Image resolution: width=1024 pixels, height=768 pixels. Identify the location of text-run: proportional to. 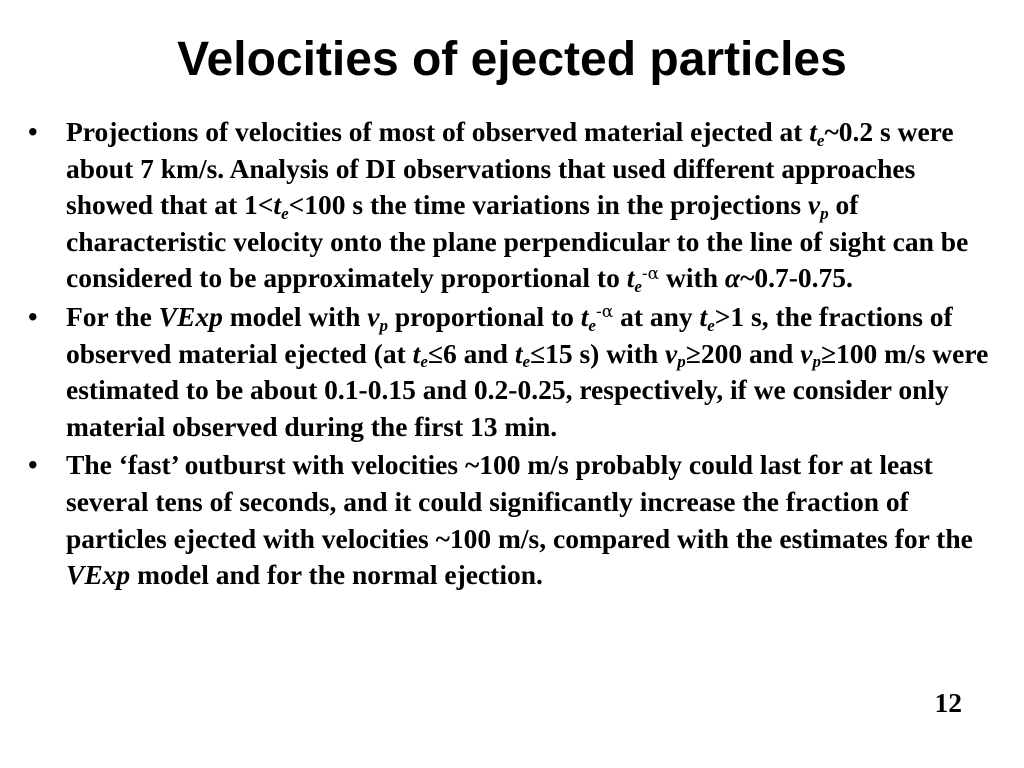
(484, 316).